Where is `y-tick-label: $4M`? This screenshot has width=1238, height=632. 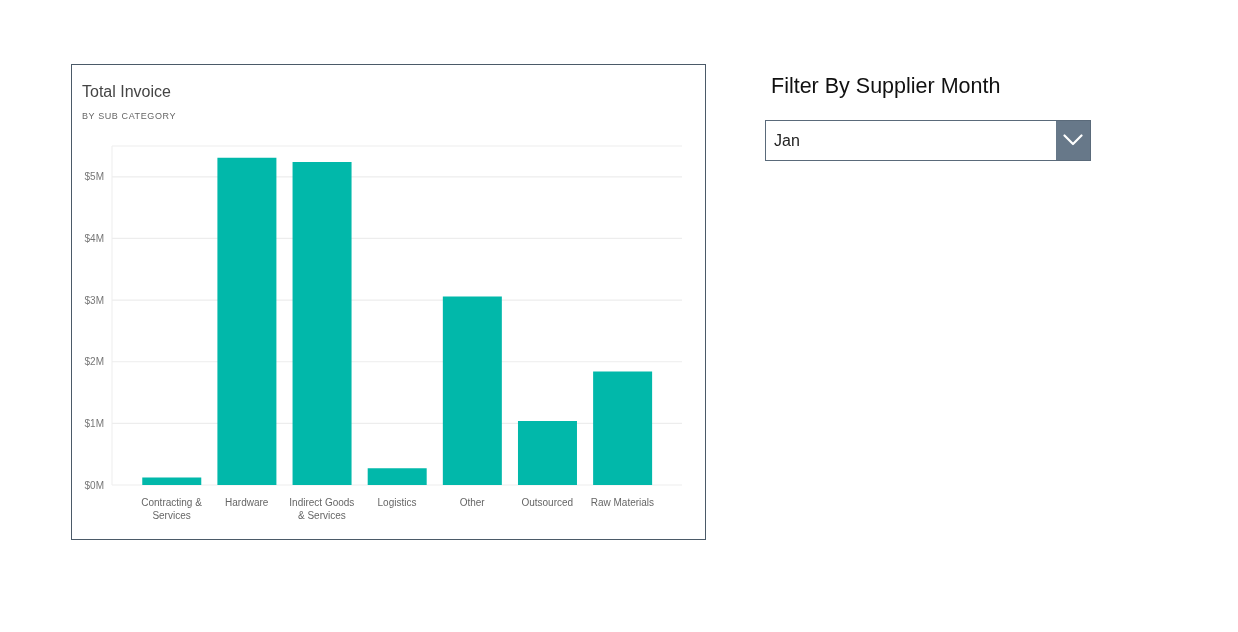
y-tick-label: $4M is located at coordinates (94, 238).